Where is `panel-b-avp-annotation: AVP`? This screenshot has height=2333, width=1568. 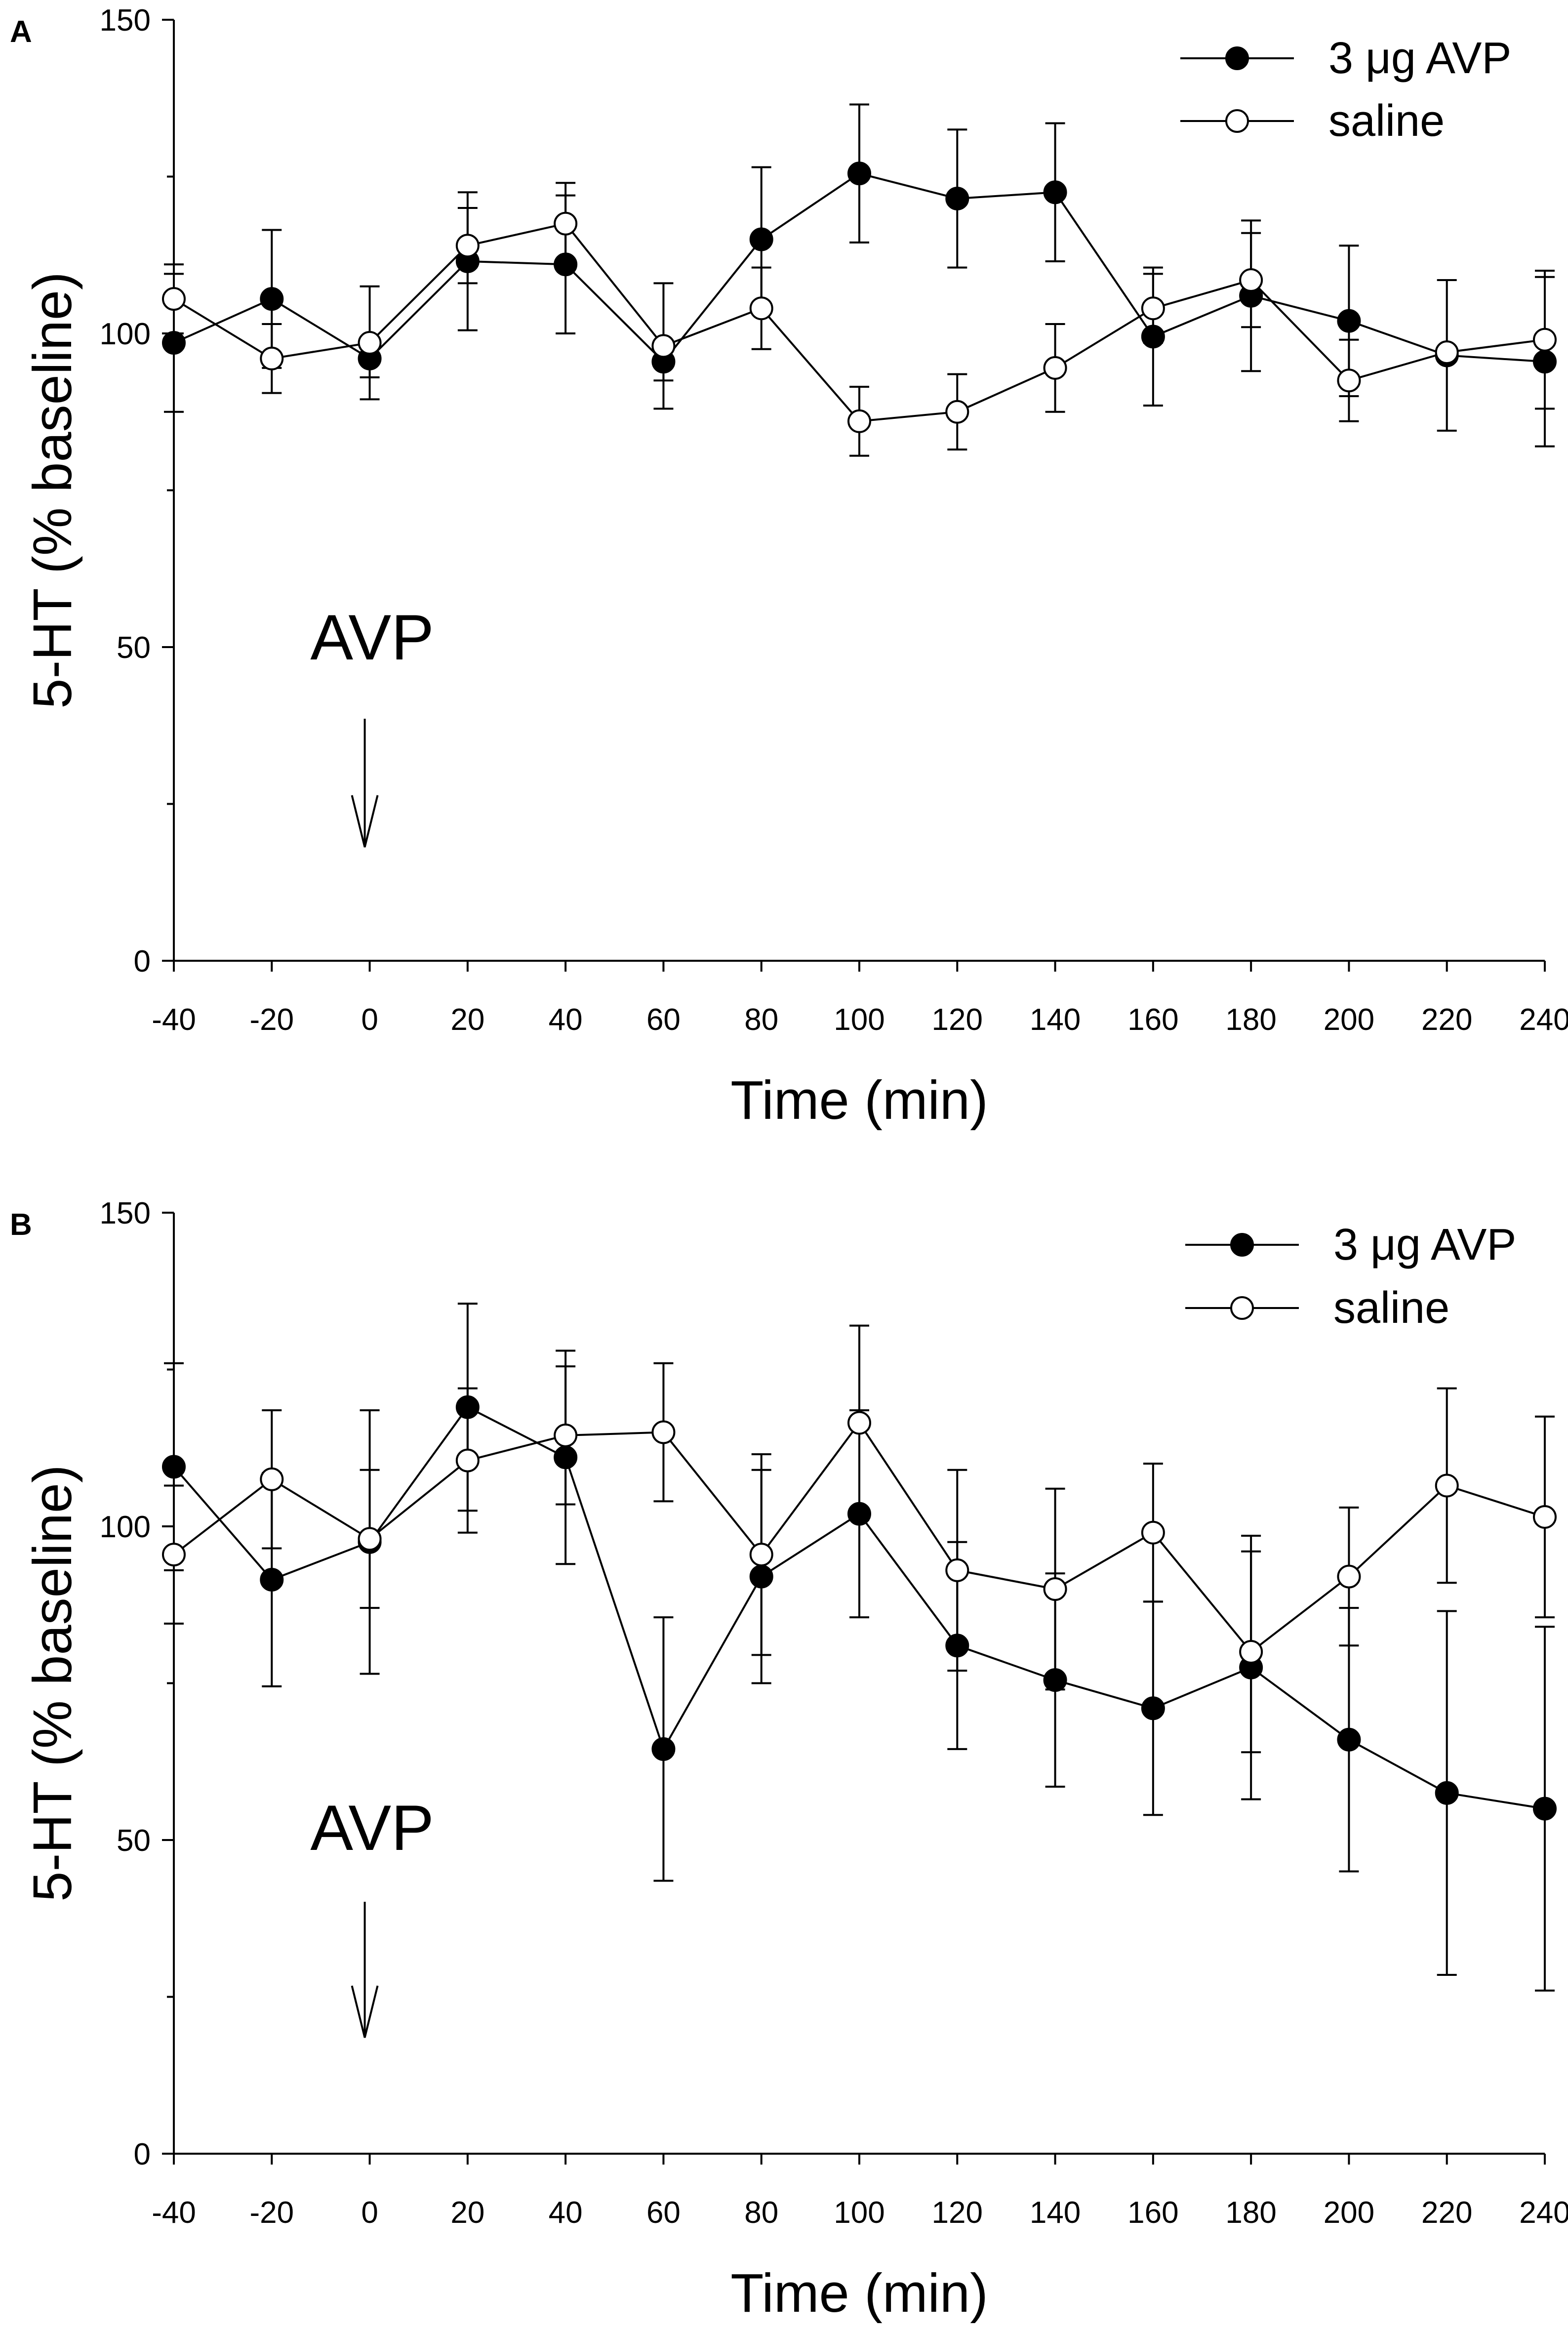
panel-b-avp-annotation: AVP is located at coordinates (372, 1828).